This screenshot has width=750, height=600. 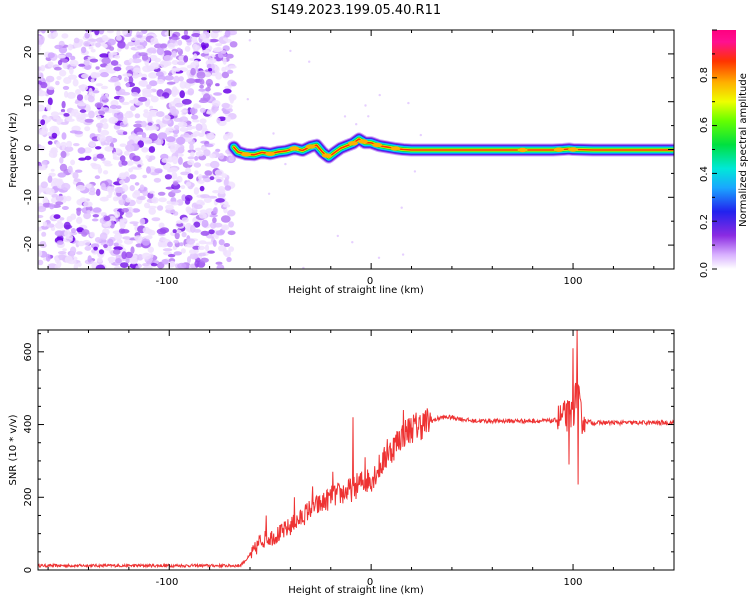 I want to click on noise-speck, so click(x=249, y=40).